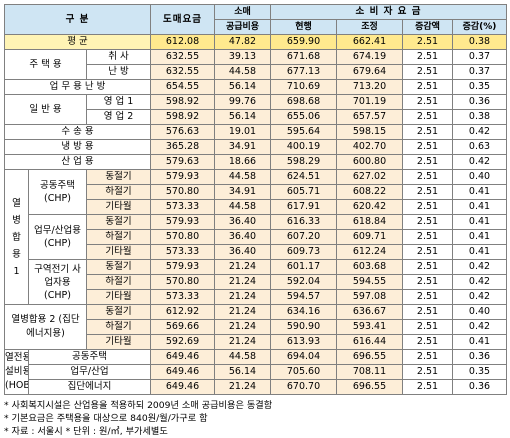 This screenshot has width=510, height=438. I want to click on value-cell: 595.64, so click(303, 132).